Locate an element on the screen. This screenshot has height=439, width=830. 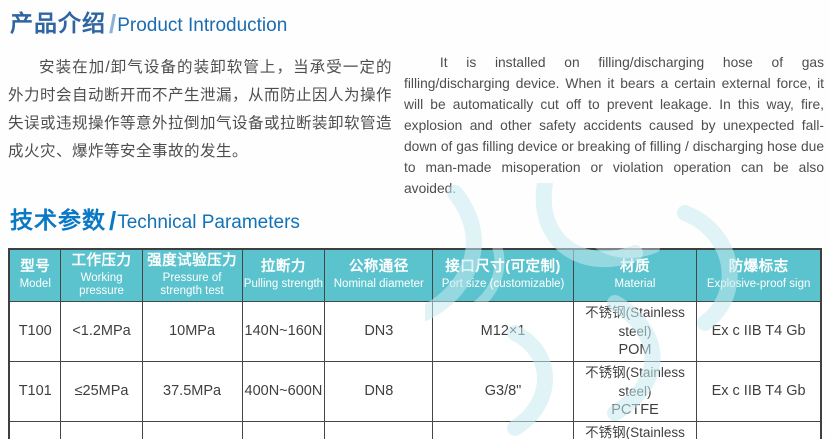
cell-line: T101 is located at coordinates (35, 390).